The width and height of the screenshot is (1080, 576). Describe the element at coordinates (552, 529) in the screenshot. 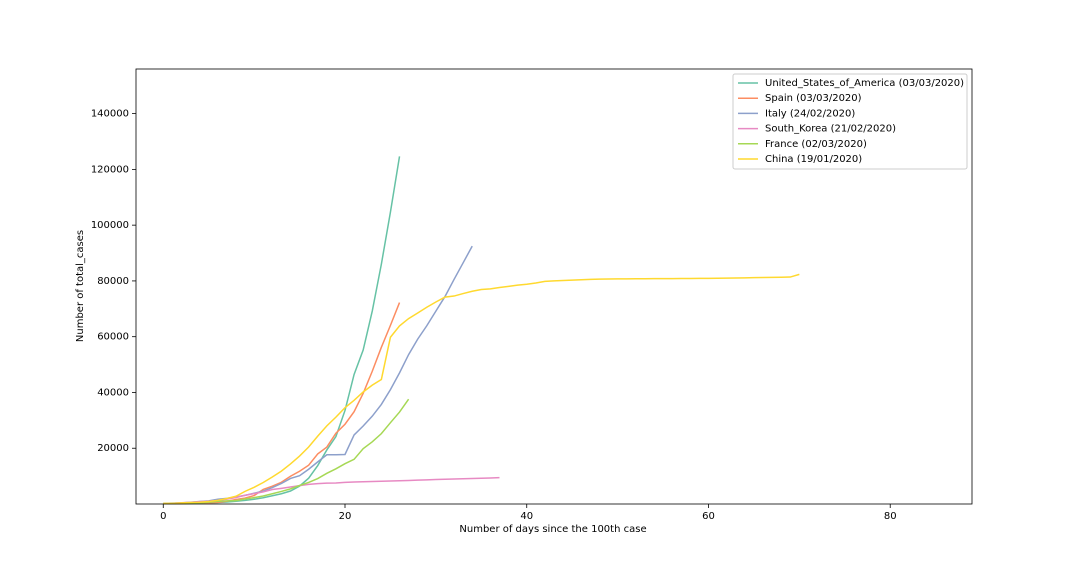

I see `x-axis-label: Number of days since the 100th case` at that location.